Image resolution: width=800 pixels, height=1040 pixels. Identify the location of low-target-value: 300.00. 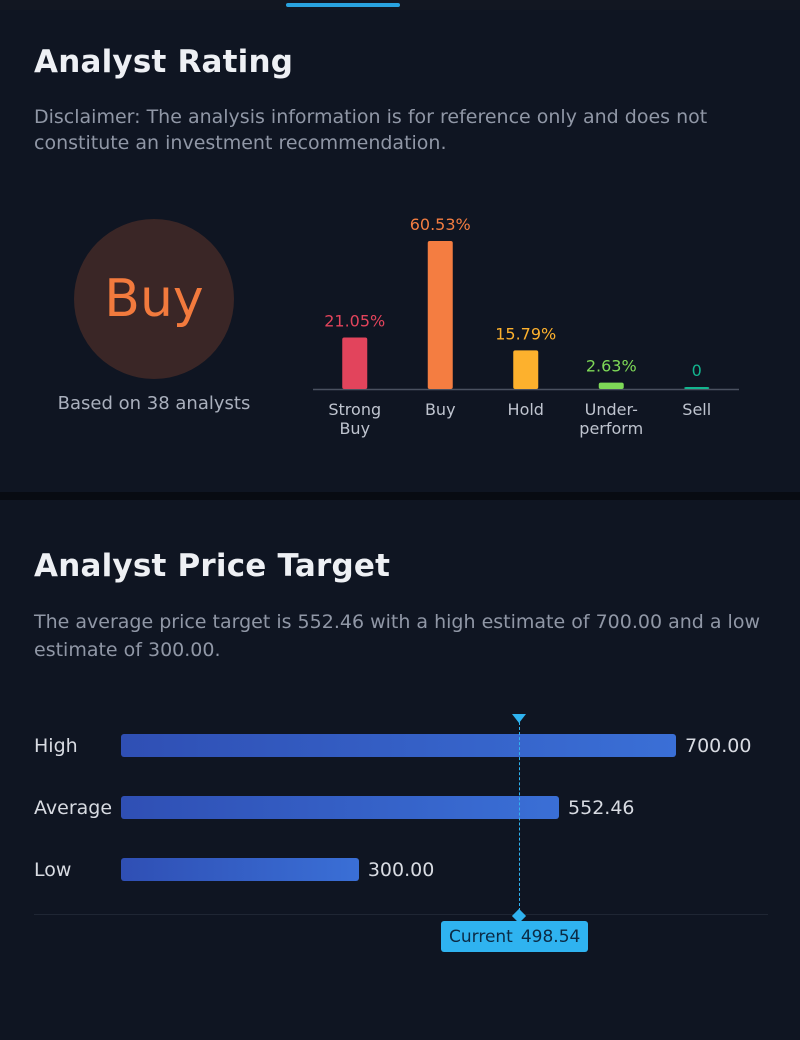
(401, 870).